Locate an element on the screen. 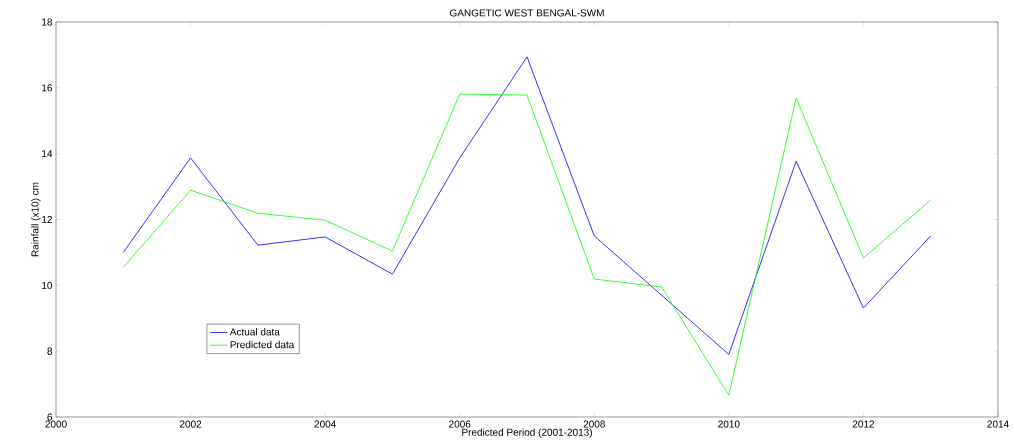  x-tick-label: 2006 is located at coordinates (460, 424).